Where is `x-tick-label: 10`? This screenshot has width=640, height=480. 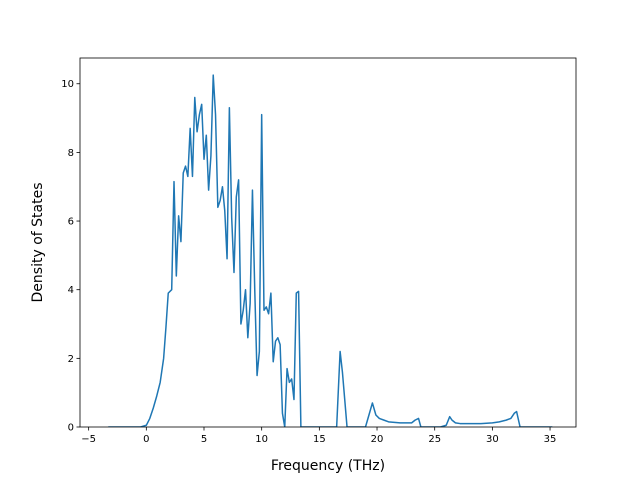
x-tick-label: 10 is located at coordinates (261, 439).